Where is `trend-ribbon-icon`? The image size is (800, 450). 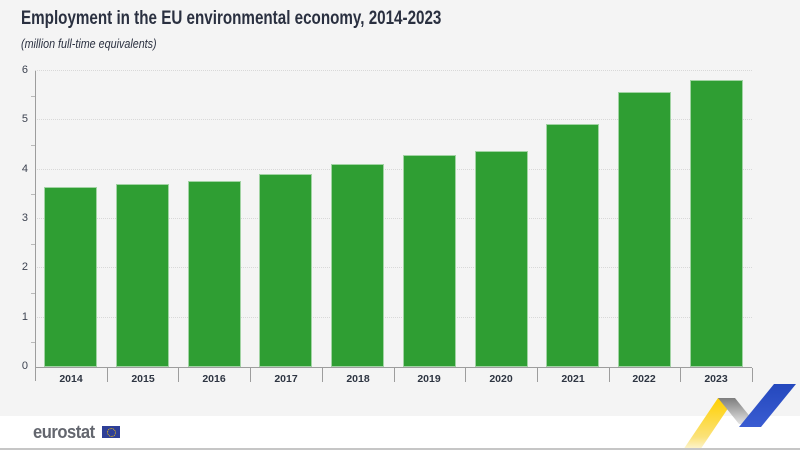
trend-ribbon-icon is located at coordinates (739, 417).